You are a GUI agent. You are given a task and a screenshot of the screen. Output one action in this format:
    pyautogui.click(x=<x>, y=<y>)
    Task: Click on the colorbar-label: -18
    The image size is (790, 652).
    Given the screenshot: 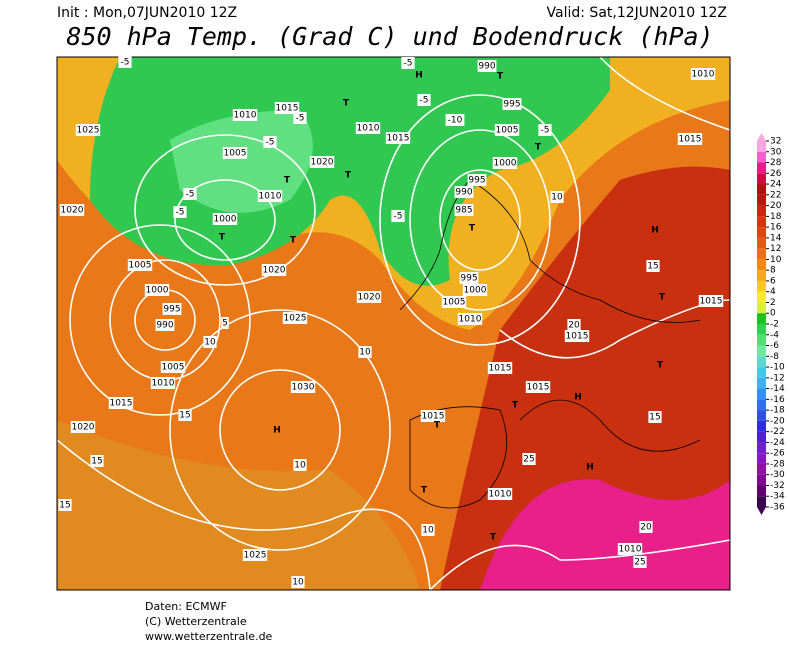 What is the action you would take?
    pyautogui.click(x=777, y=411)
    